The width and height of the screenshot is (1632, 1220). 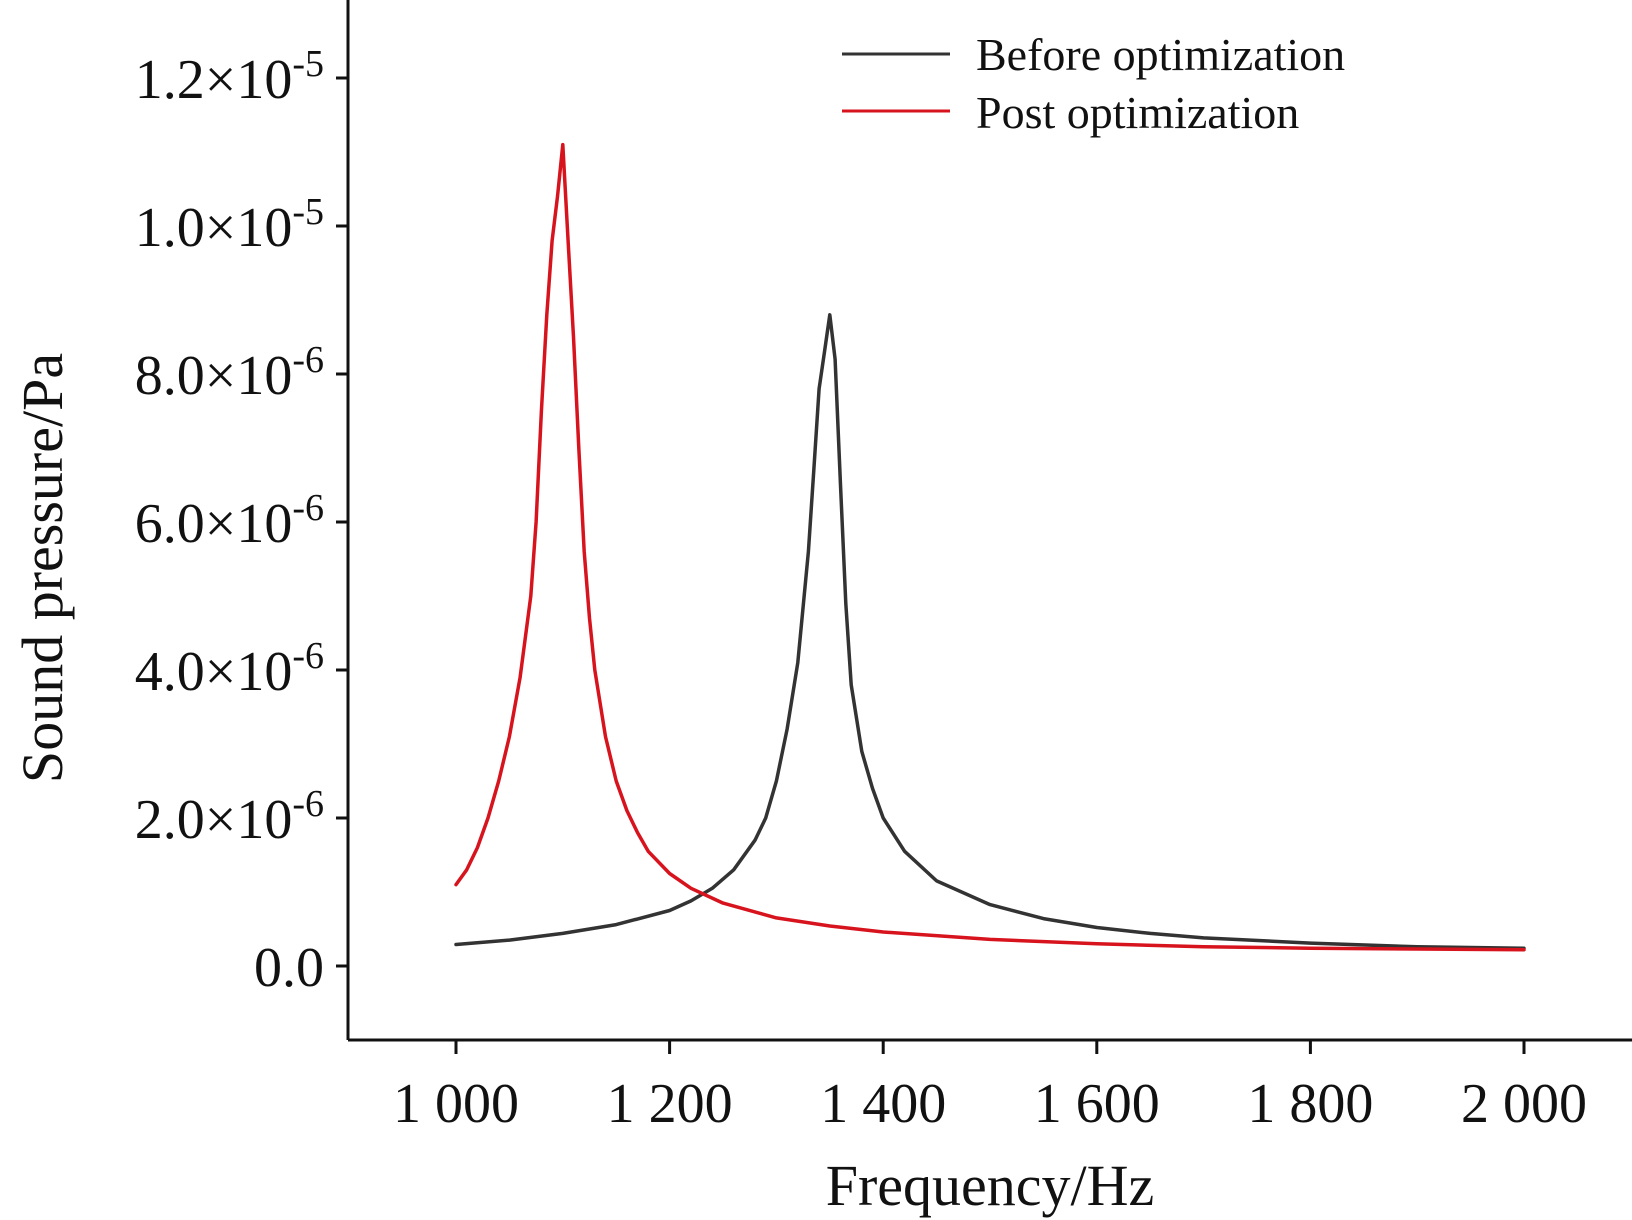 I want to click on legend: Before optimization Post optimization, so click(x=1093, y=83).